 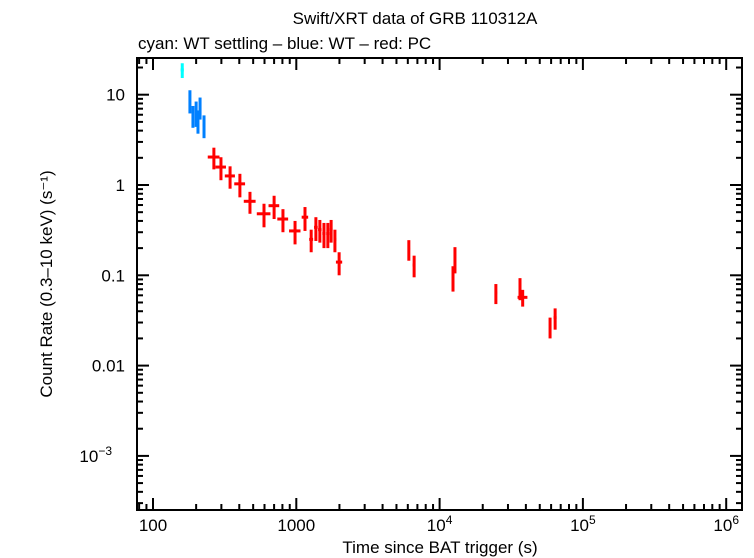 What do you see at coordinates (182, 71) in the screenshot?
I see `data-point-wt-settling` at bounding box center [182, 71].